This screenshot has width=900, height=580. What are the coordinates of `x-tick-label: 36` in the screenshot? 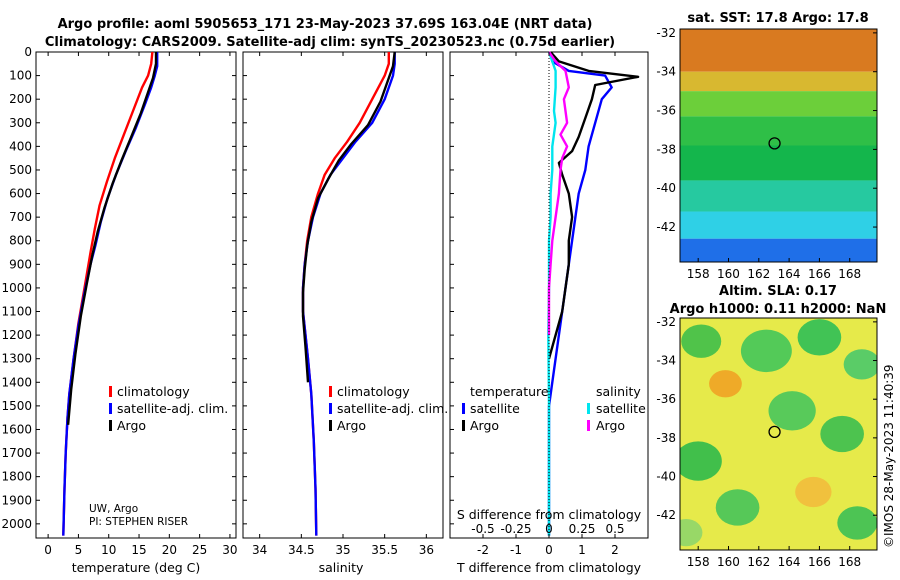 It's located at (426, 550).